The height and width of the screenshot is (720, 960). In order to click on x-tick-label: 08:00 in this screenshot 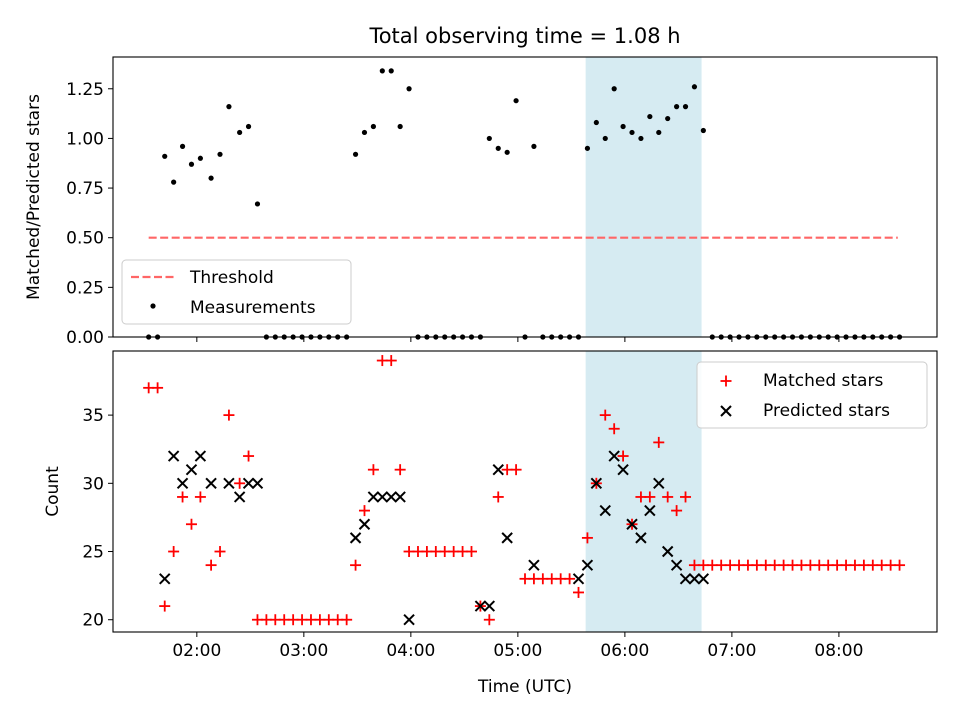, I will do `click(838, 651)`.